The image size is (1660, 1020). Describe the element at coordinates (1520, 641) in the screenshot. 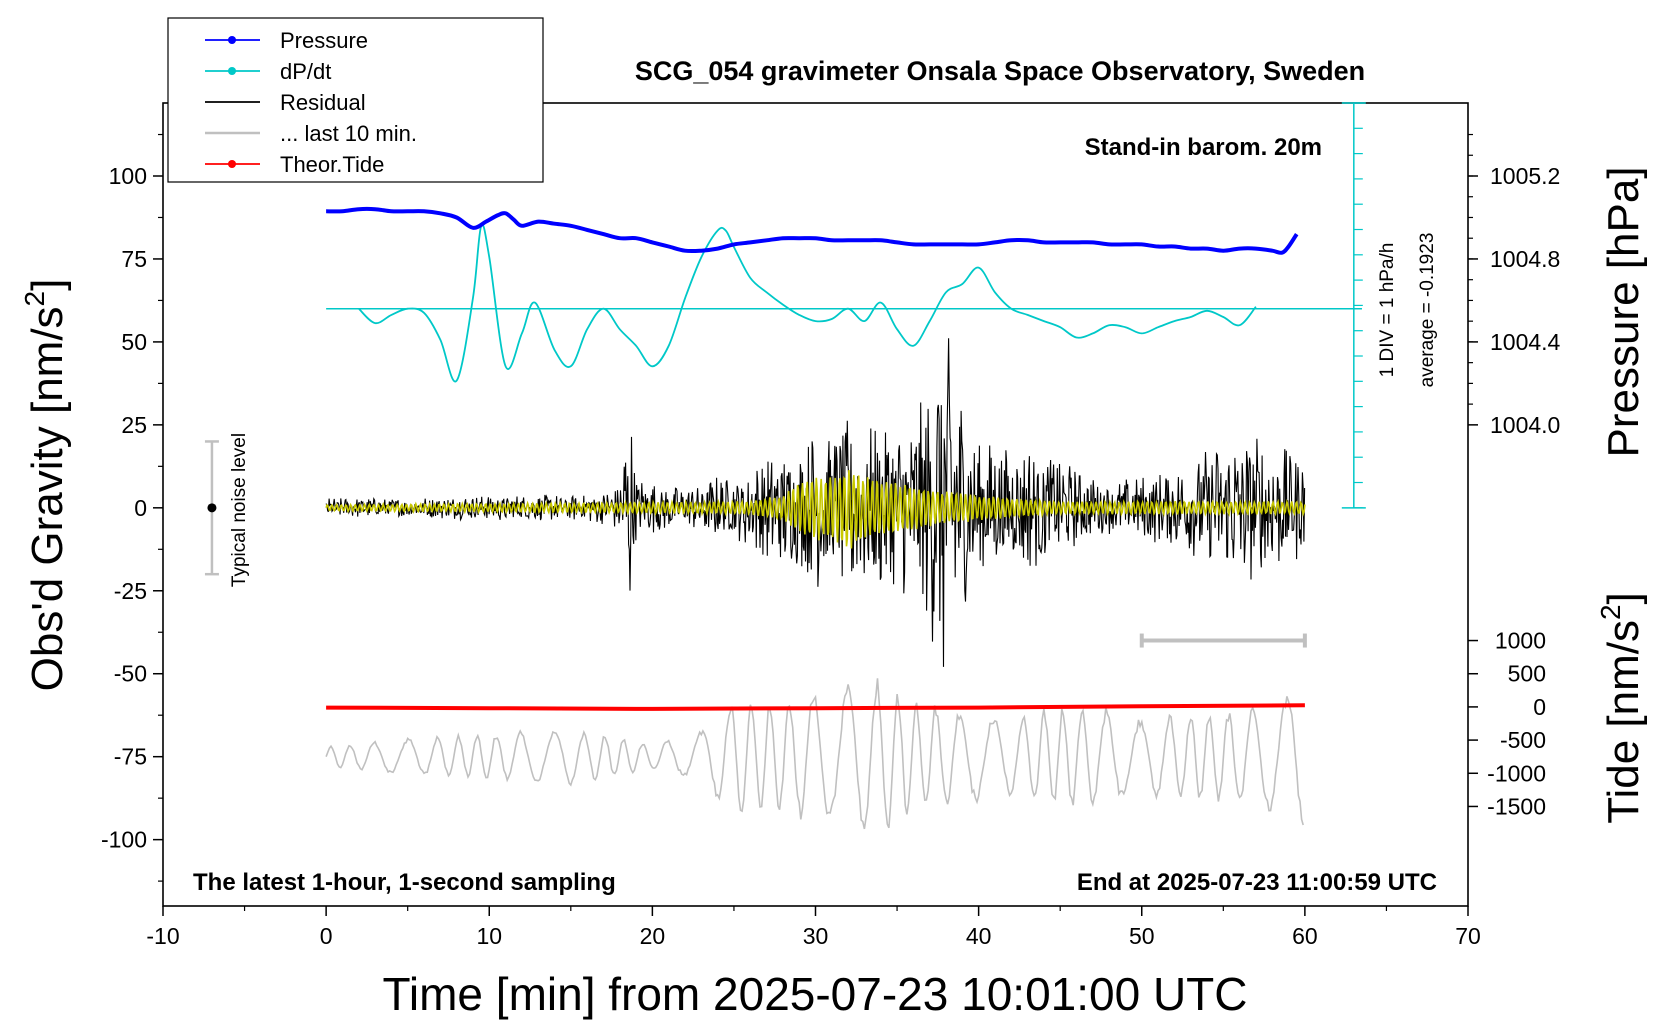

I see `tide-tick-label: 1000` at that location.